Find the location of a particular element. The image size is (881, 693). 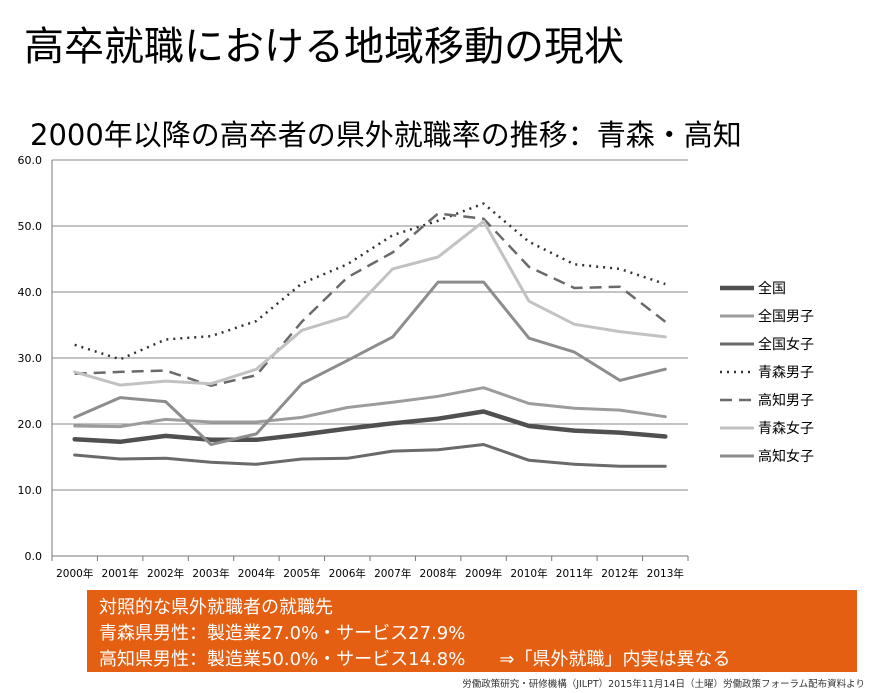

y-tick-label: 40.0 is located at coordinates (30, 292).